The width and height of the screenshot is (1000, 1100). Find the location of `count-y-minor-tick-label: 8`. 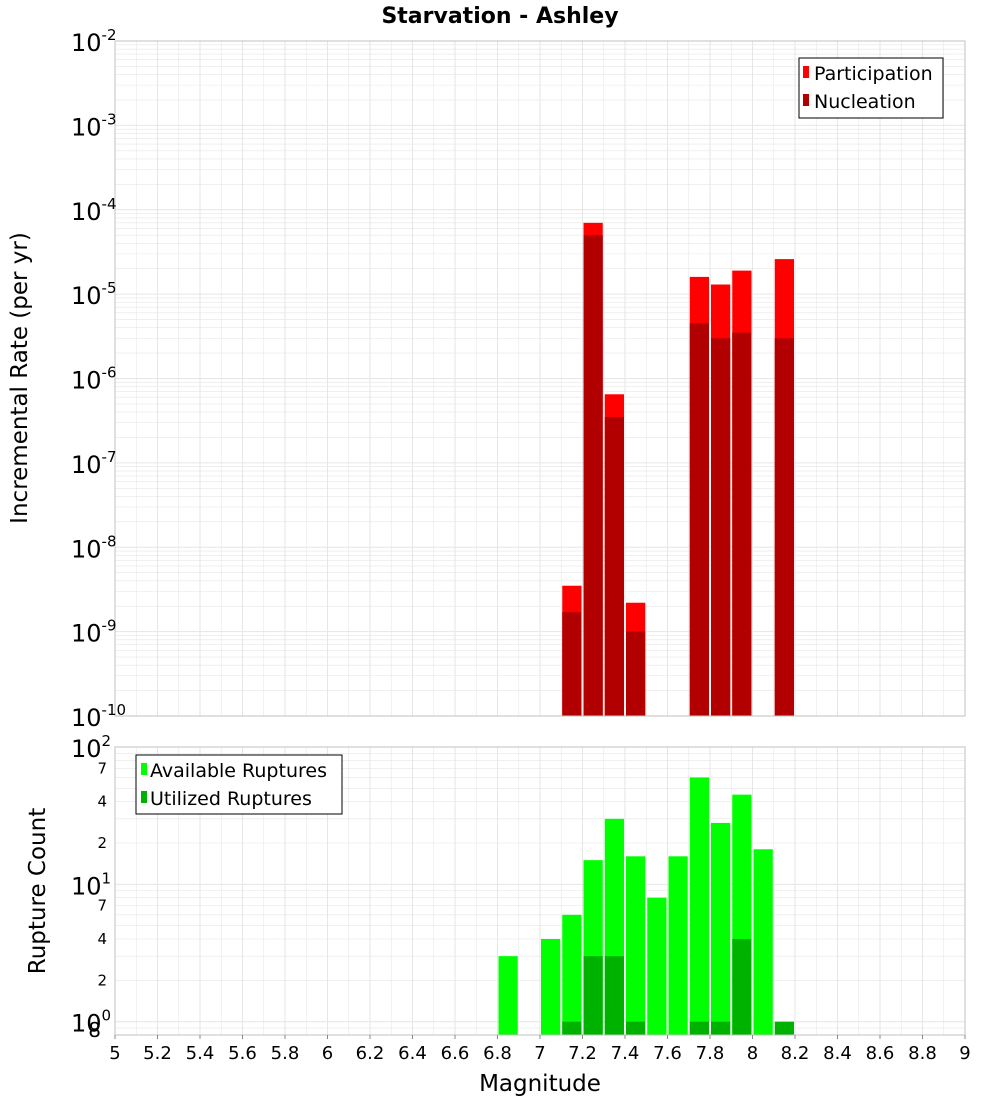

count-y-minor-tick-label: 8 is located at coordinates (94, 1030).